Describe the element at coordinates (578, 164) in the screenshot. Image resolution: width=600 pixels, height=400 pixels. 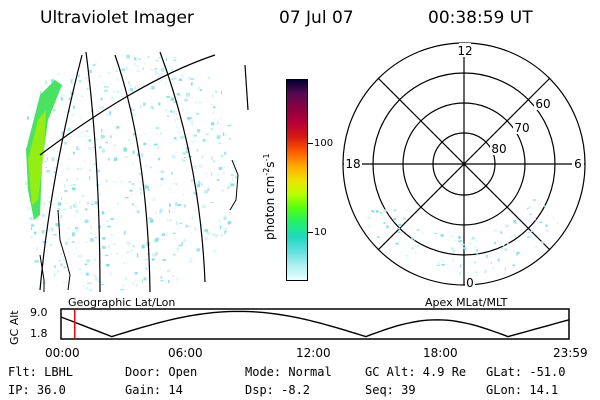
I see `mlt-label-6: 6` at that location.